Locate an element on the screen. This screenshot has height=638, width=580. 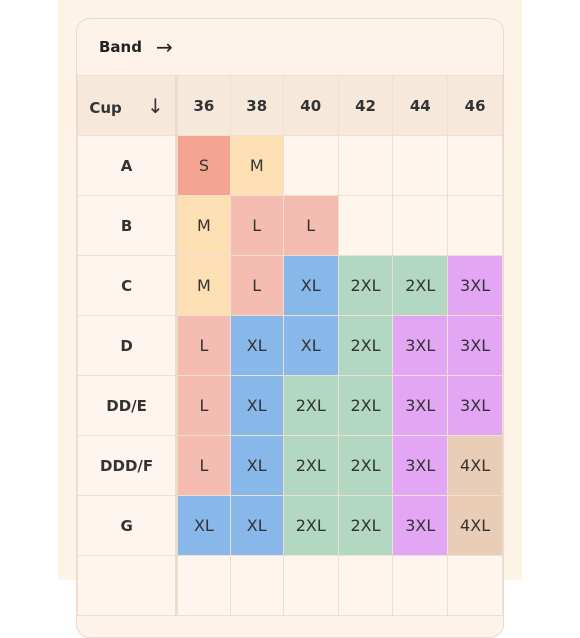
right-arrow-icon: → is located at coordinates (164, 47).